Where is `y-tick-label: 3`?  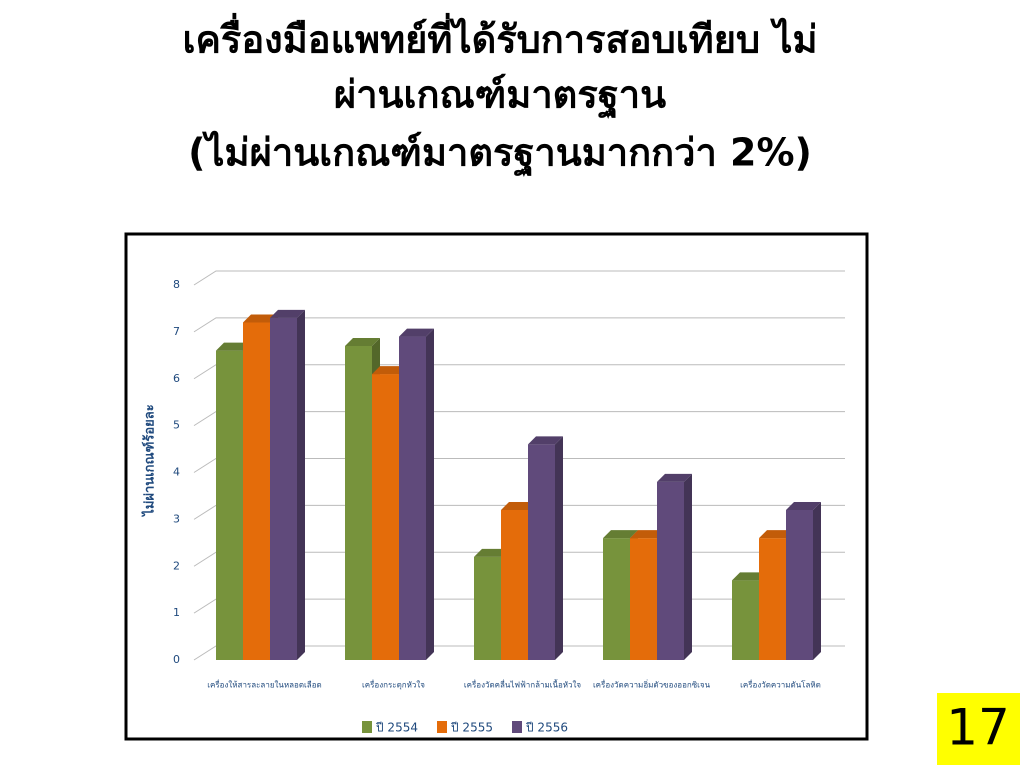 y-tick-label: 3 is located at coordinates (176, 518).